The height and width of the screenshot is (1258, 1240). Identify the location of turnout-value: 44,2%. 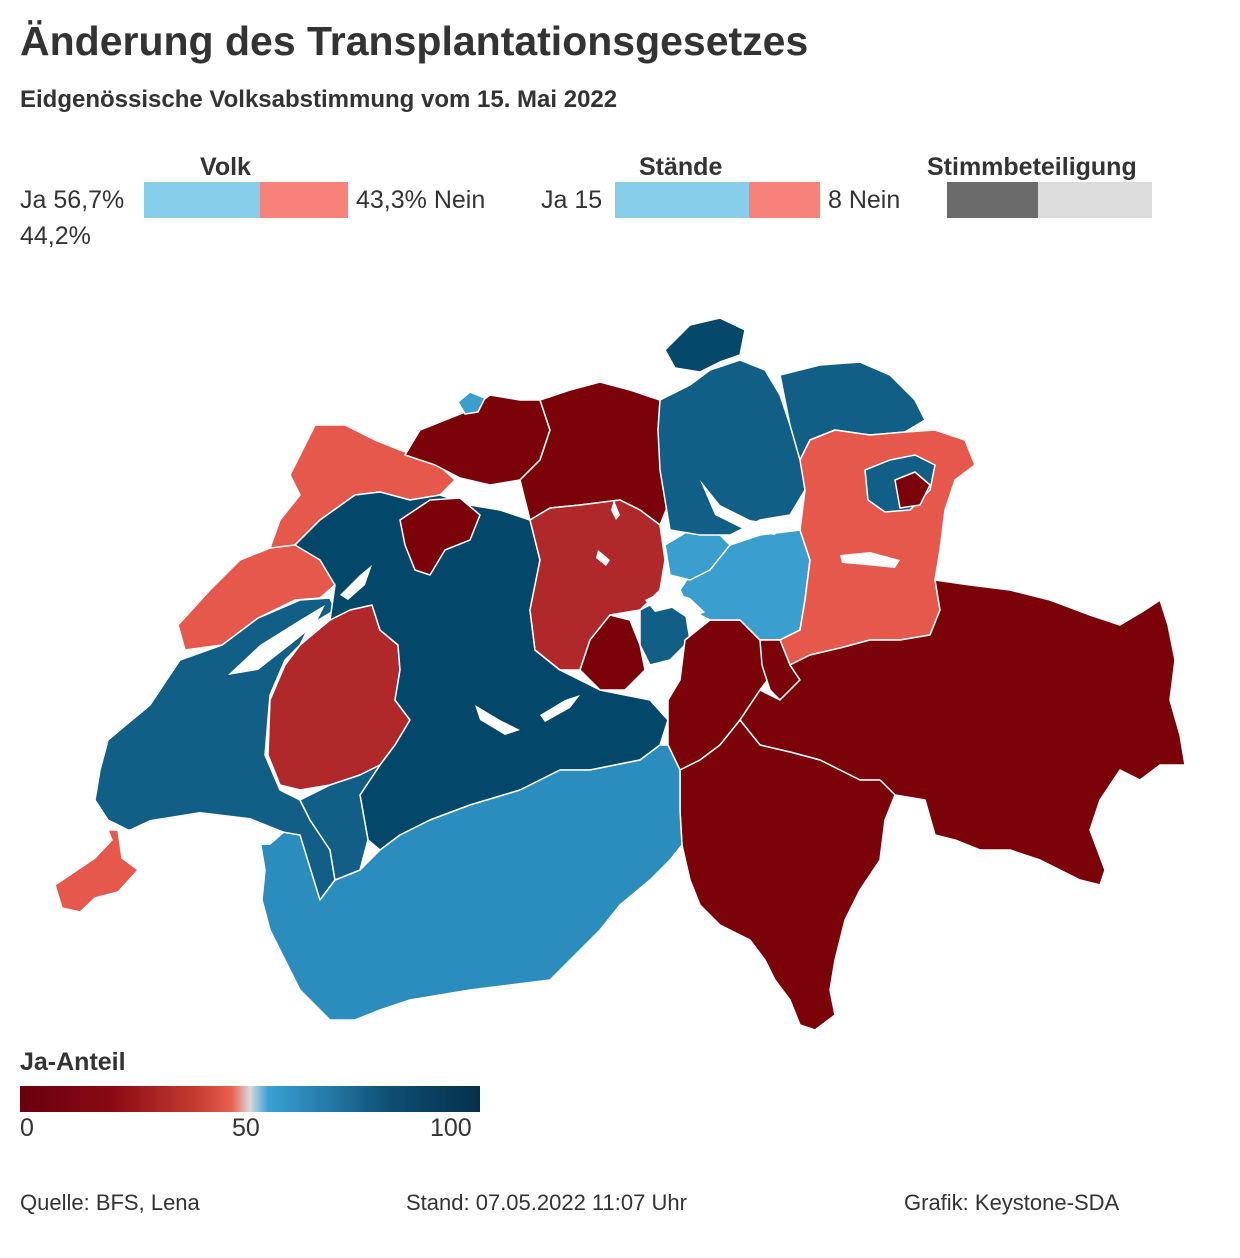
(55, 236).